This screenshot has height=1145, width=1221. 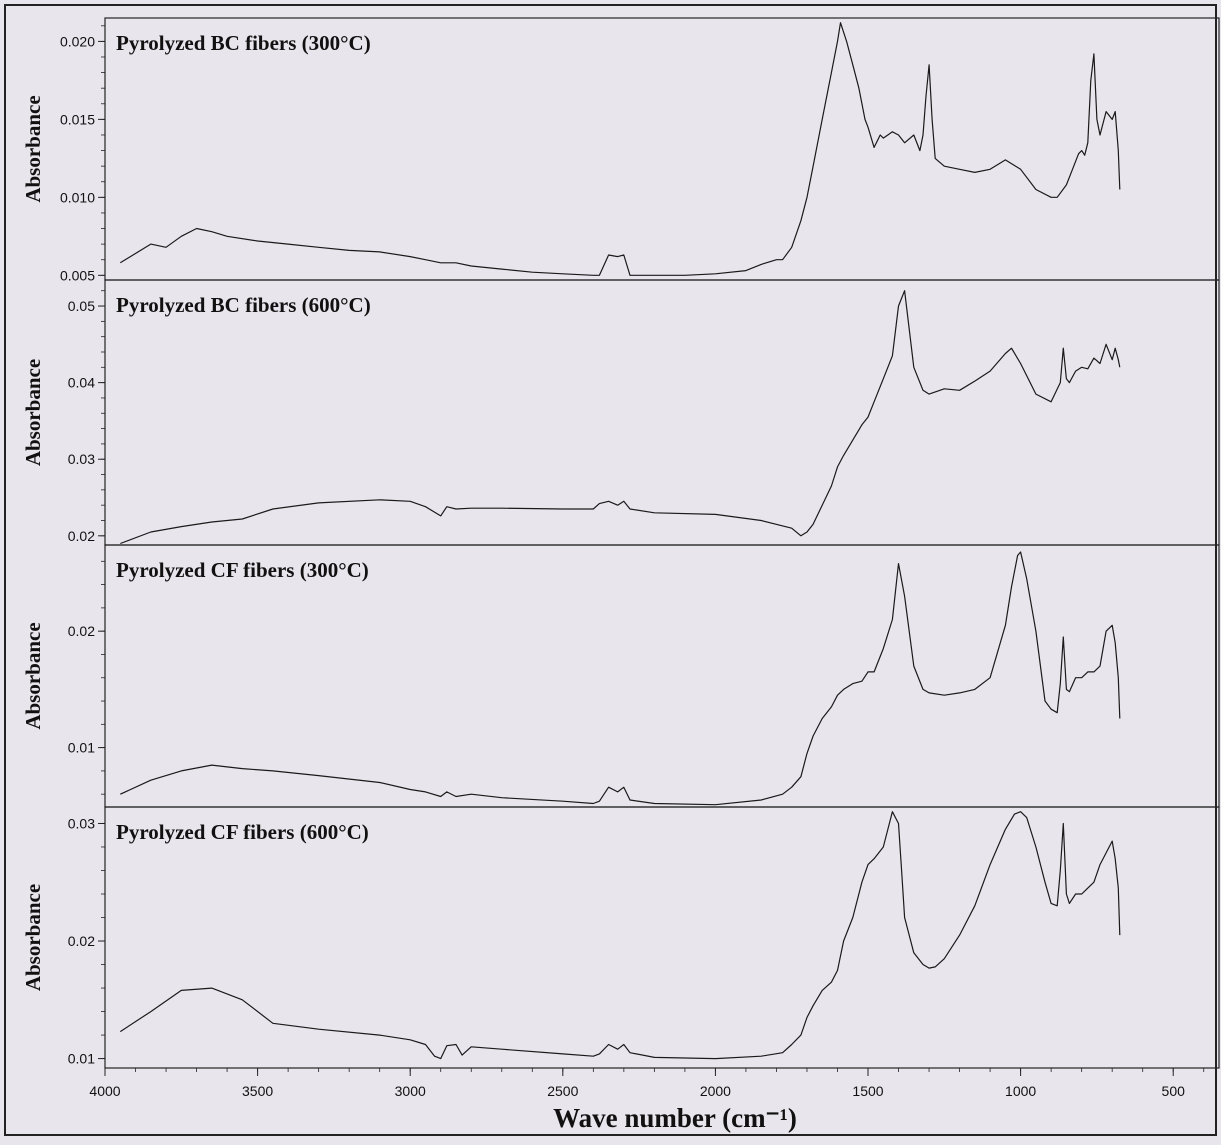 I want to click on panel-title: Pyrolyzed BC fibers (300°C), so click(x=243, y=43).